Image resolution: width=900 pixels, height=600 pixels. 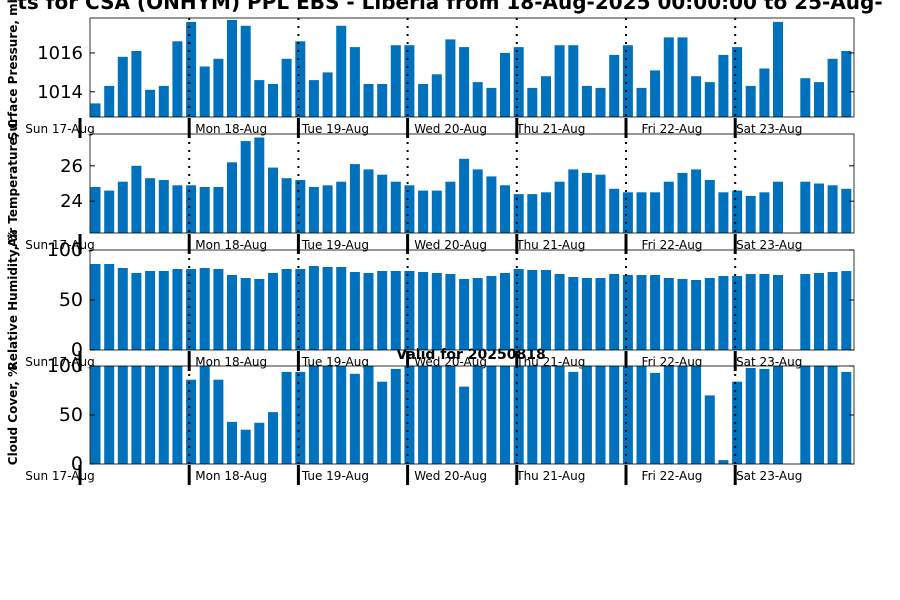 I want to click on y-axis-label: Air Temperature, C, so click(x=13, y=184).